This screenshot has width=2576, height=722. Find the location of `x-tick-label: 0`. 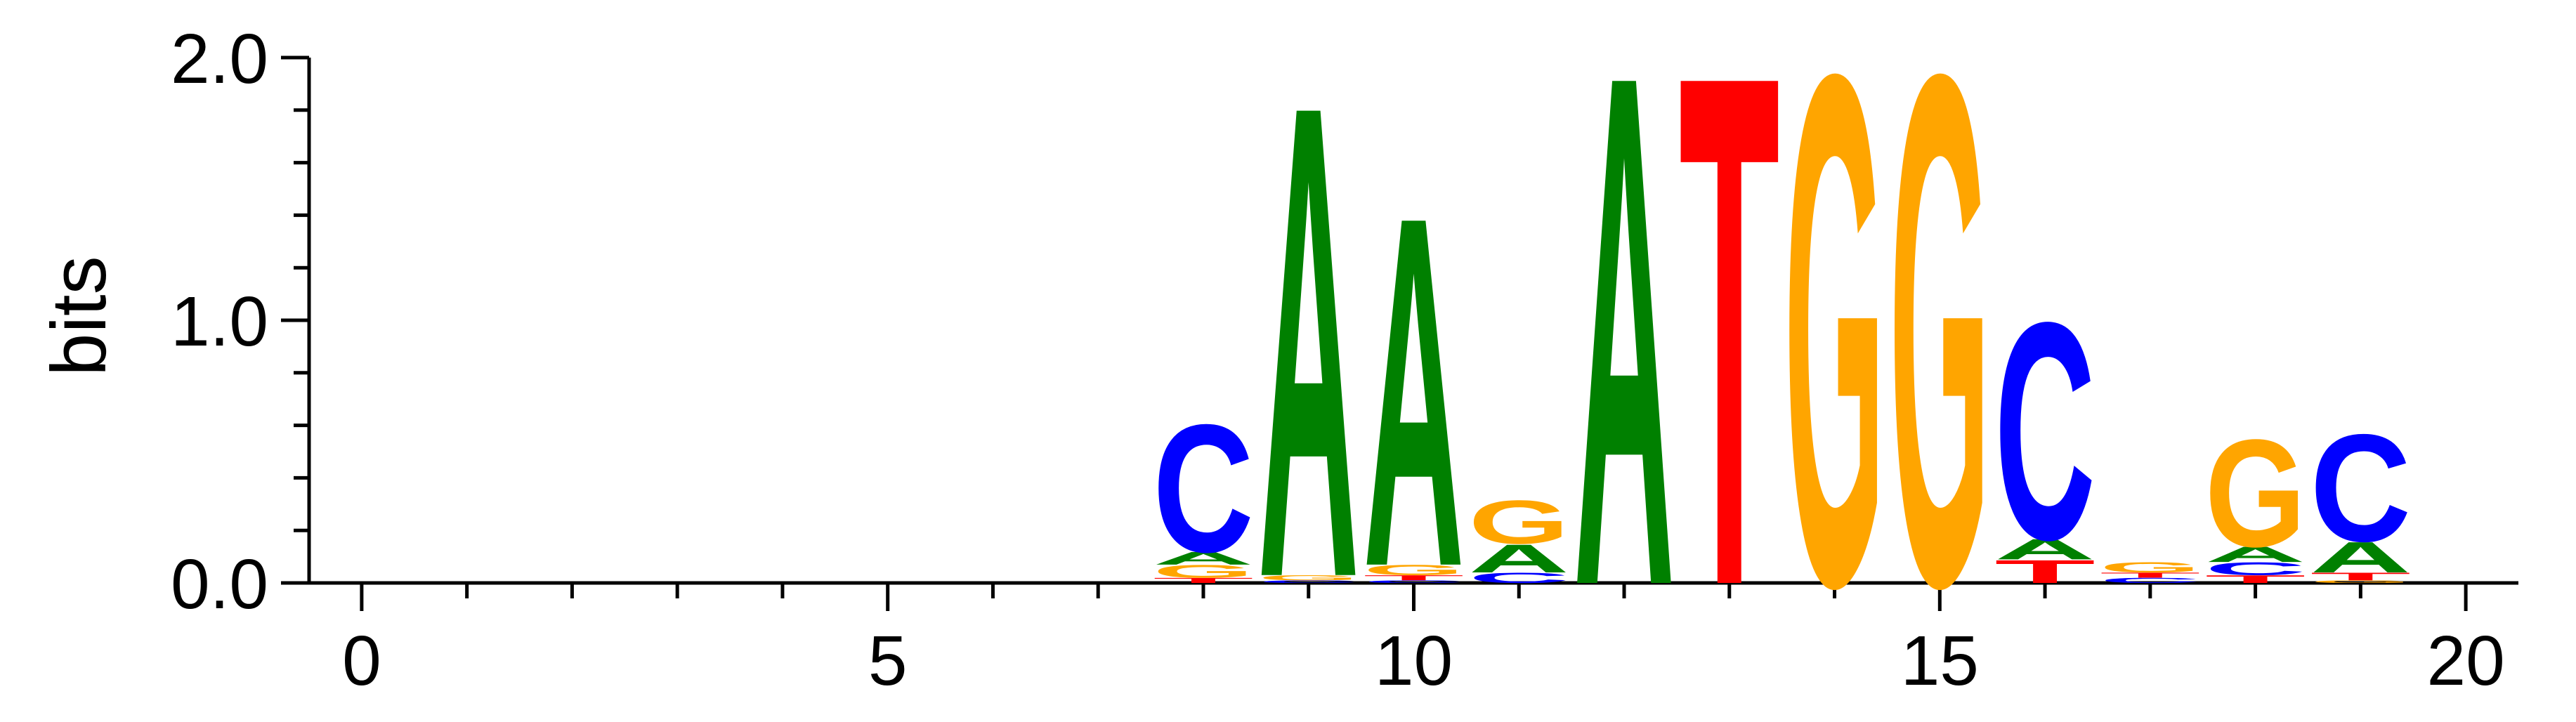

x-tick-label: 0 is located at coordinates (362, 661).